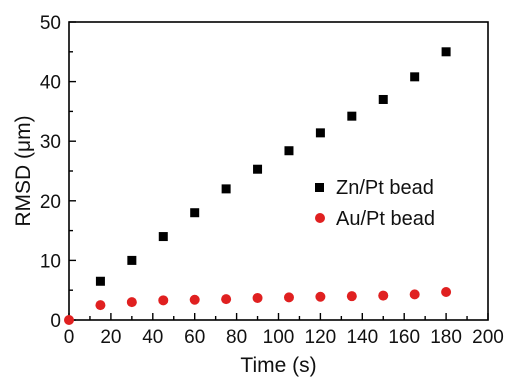 The image size is (506, 382). Describe the element at coordinates (404, 337) in the screenshot. I see `x-tick-label: 160` at that location.